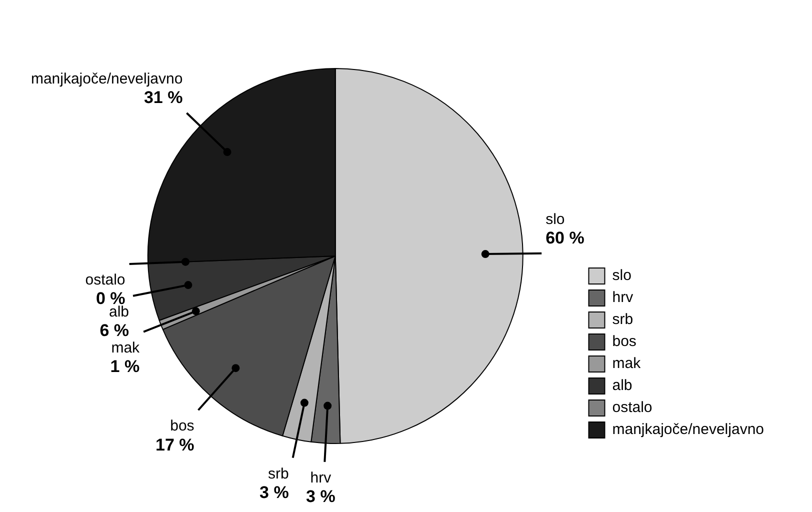 Image resolution: width=812 pixels, height=512 pixels. Describe the element at coordinates (182, 426) in the screenshot. I see `slice-label: bos` at that location.